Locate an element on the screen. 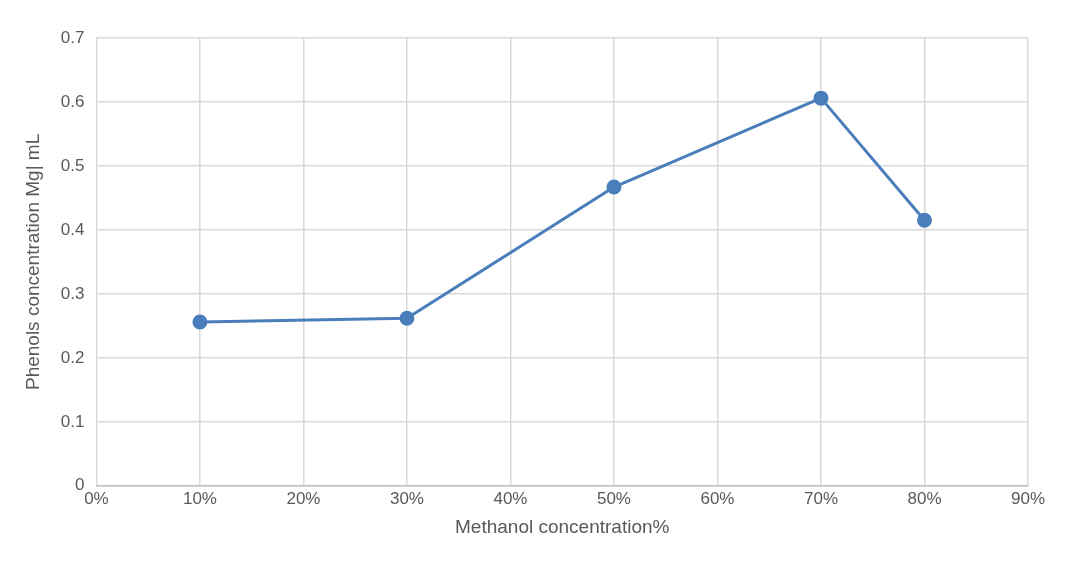  x-tick-label: 10% is located at coordinates (199, 498).